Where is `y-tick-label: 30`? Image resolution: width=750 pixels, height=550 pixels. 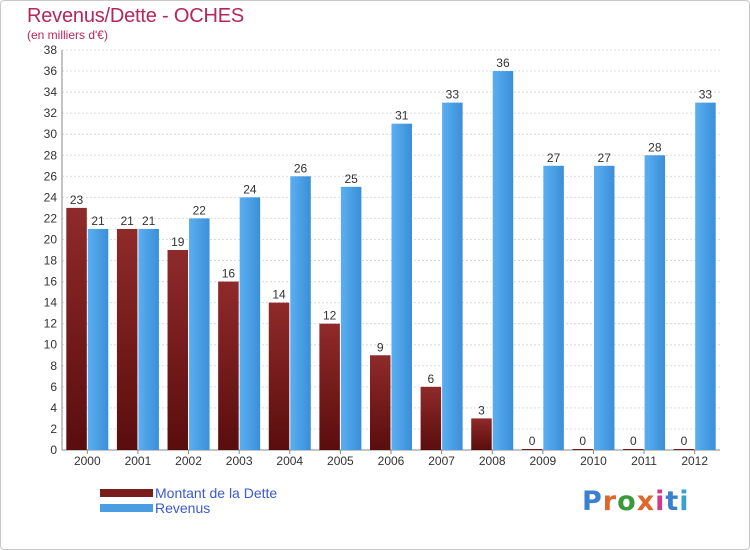
y-tick-label: 30 is located at coordinates (51, 134).